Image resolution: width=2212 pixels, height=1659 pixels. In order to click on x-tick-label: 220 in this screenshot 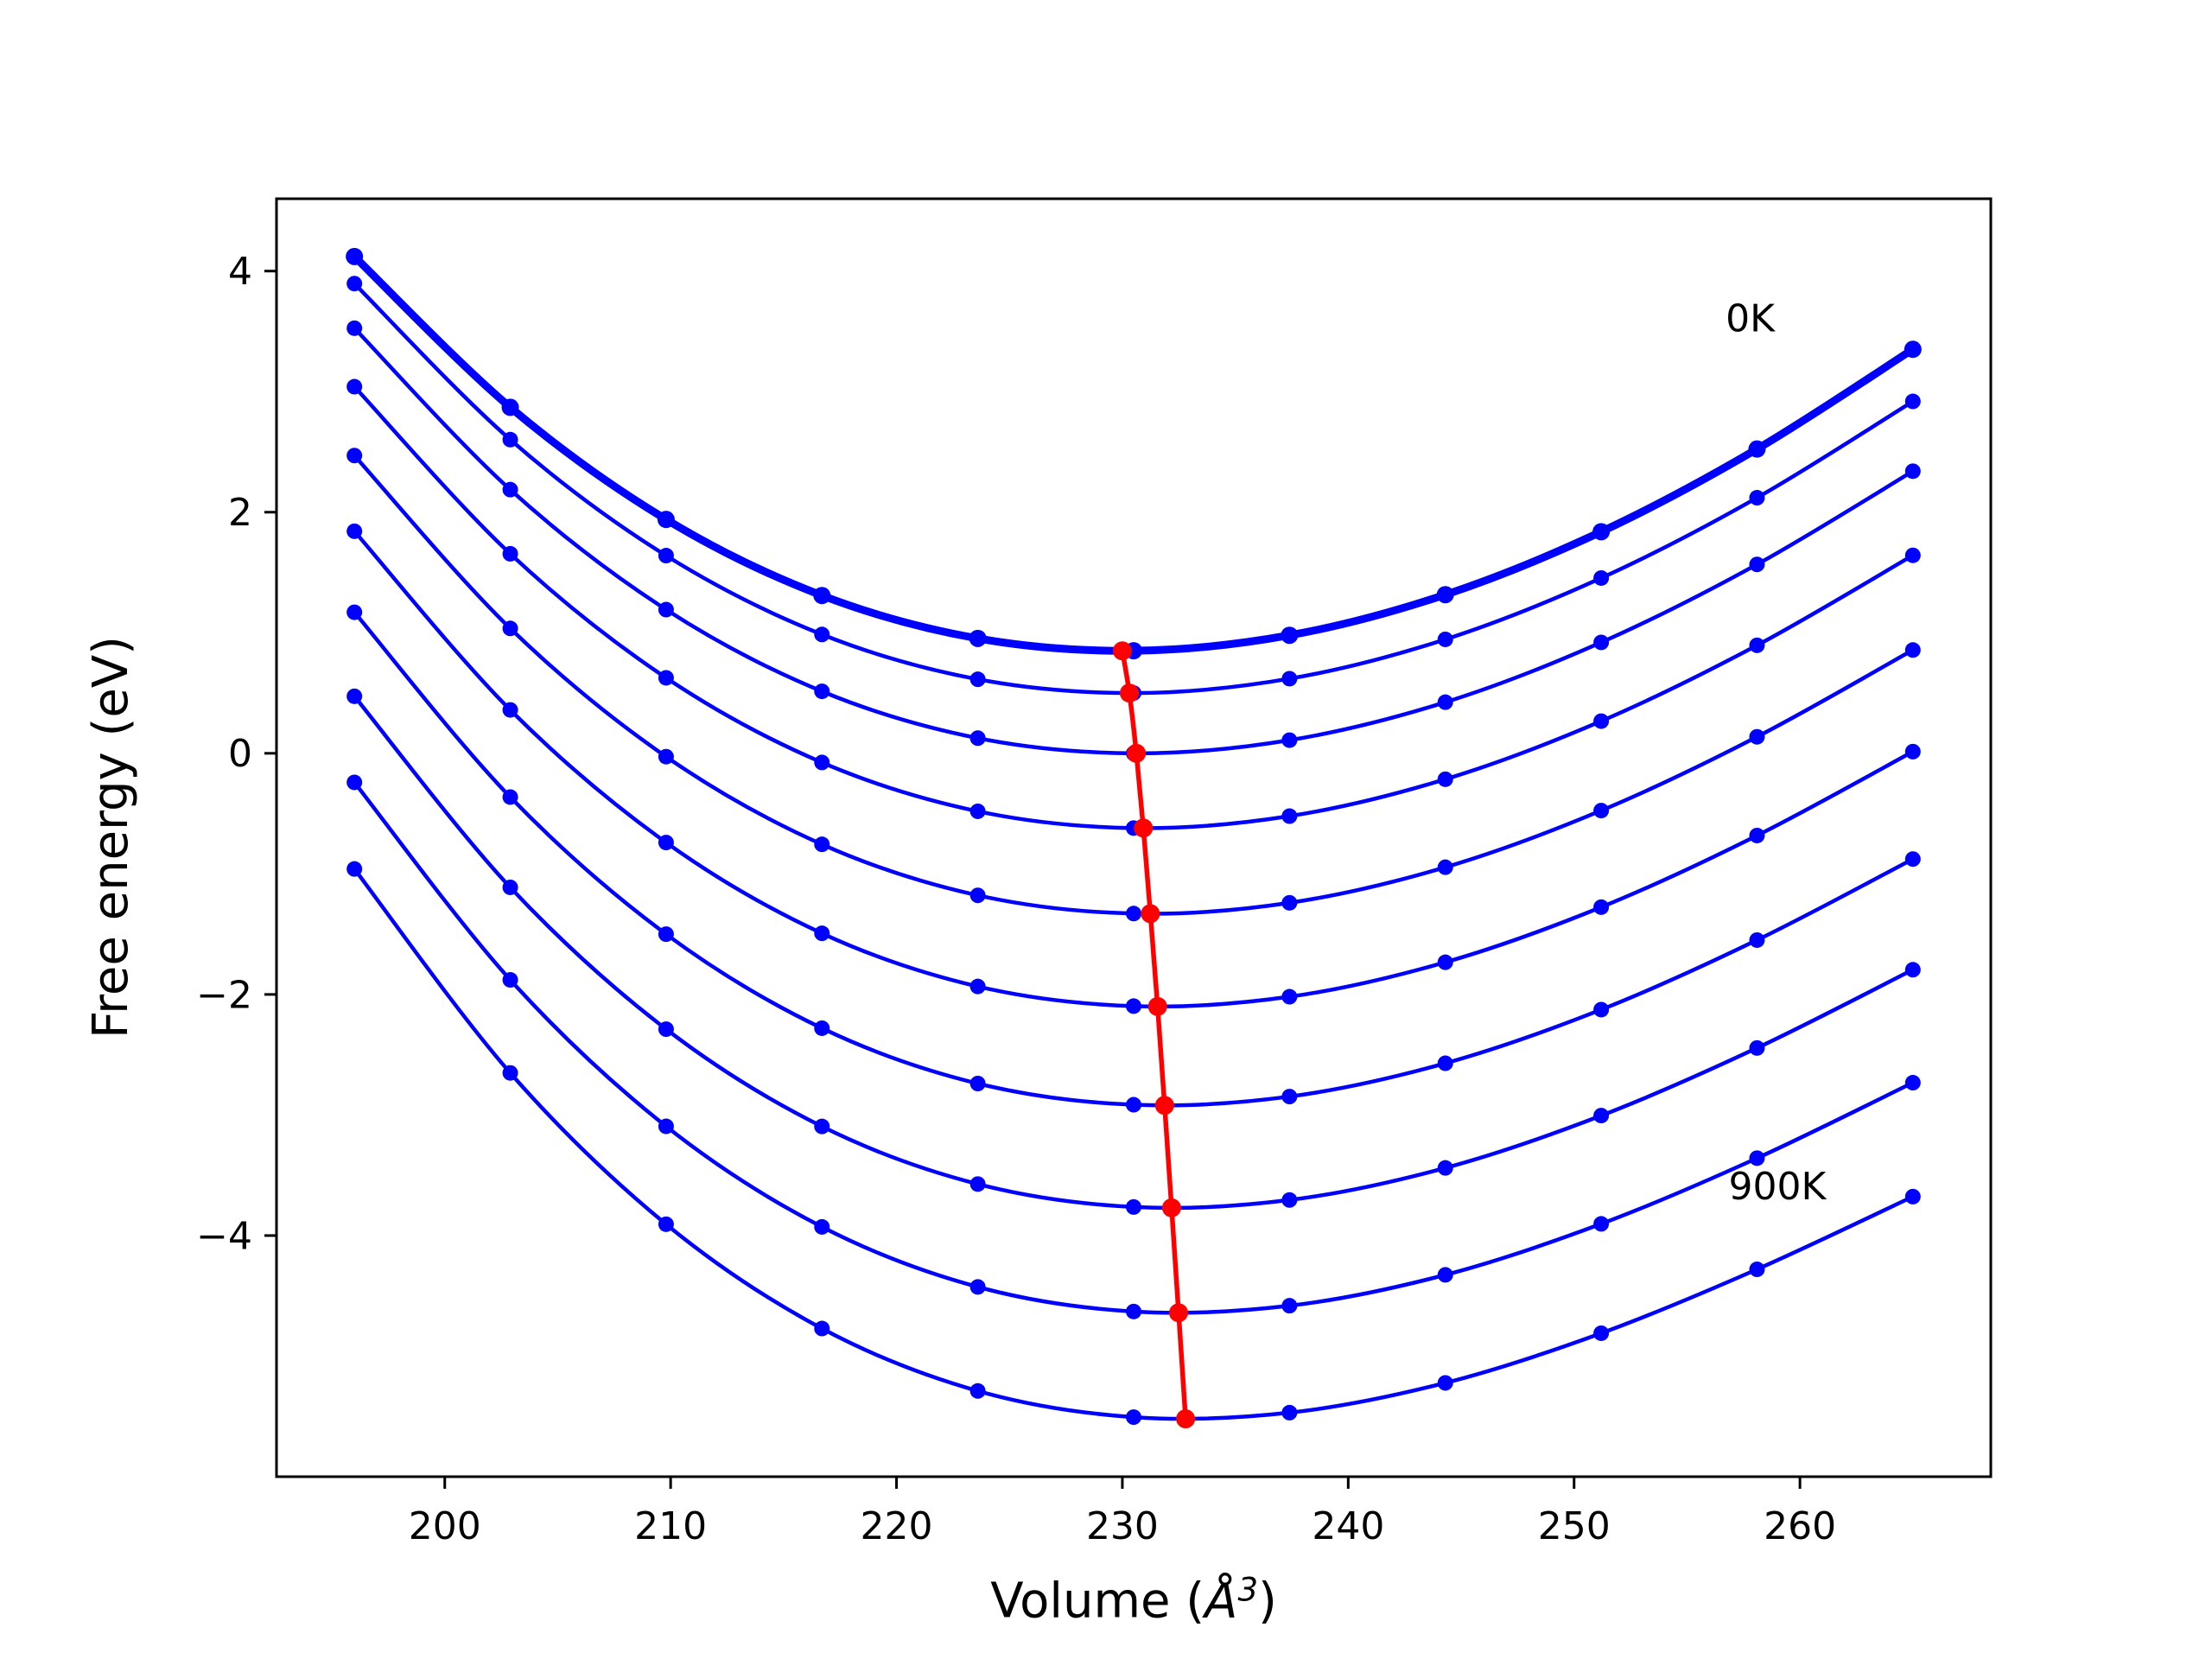, I will do `click(897, 1526)`.